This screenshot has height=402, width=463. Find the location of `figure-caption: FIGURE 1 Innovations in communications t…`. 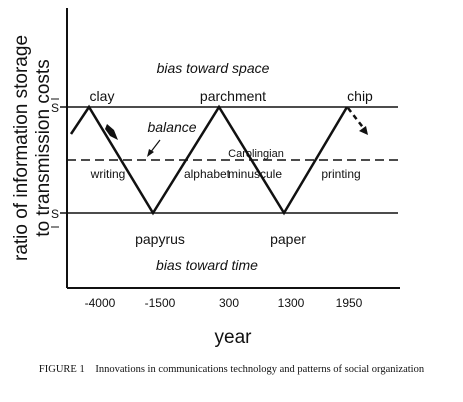

figure-caption: FIGURE 1 Innovations in communications t… is located at coordinates (231, 369).